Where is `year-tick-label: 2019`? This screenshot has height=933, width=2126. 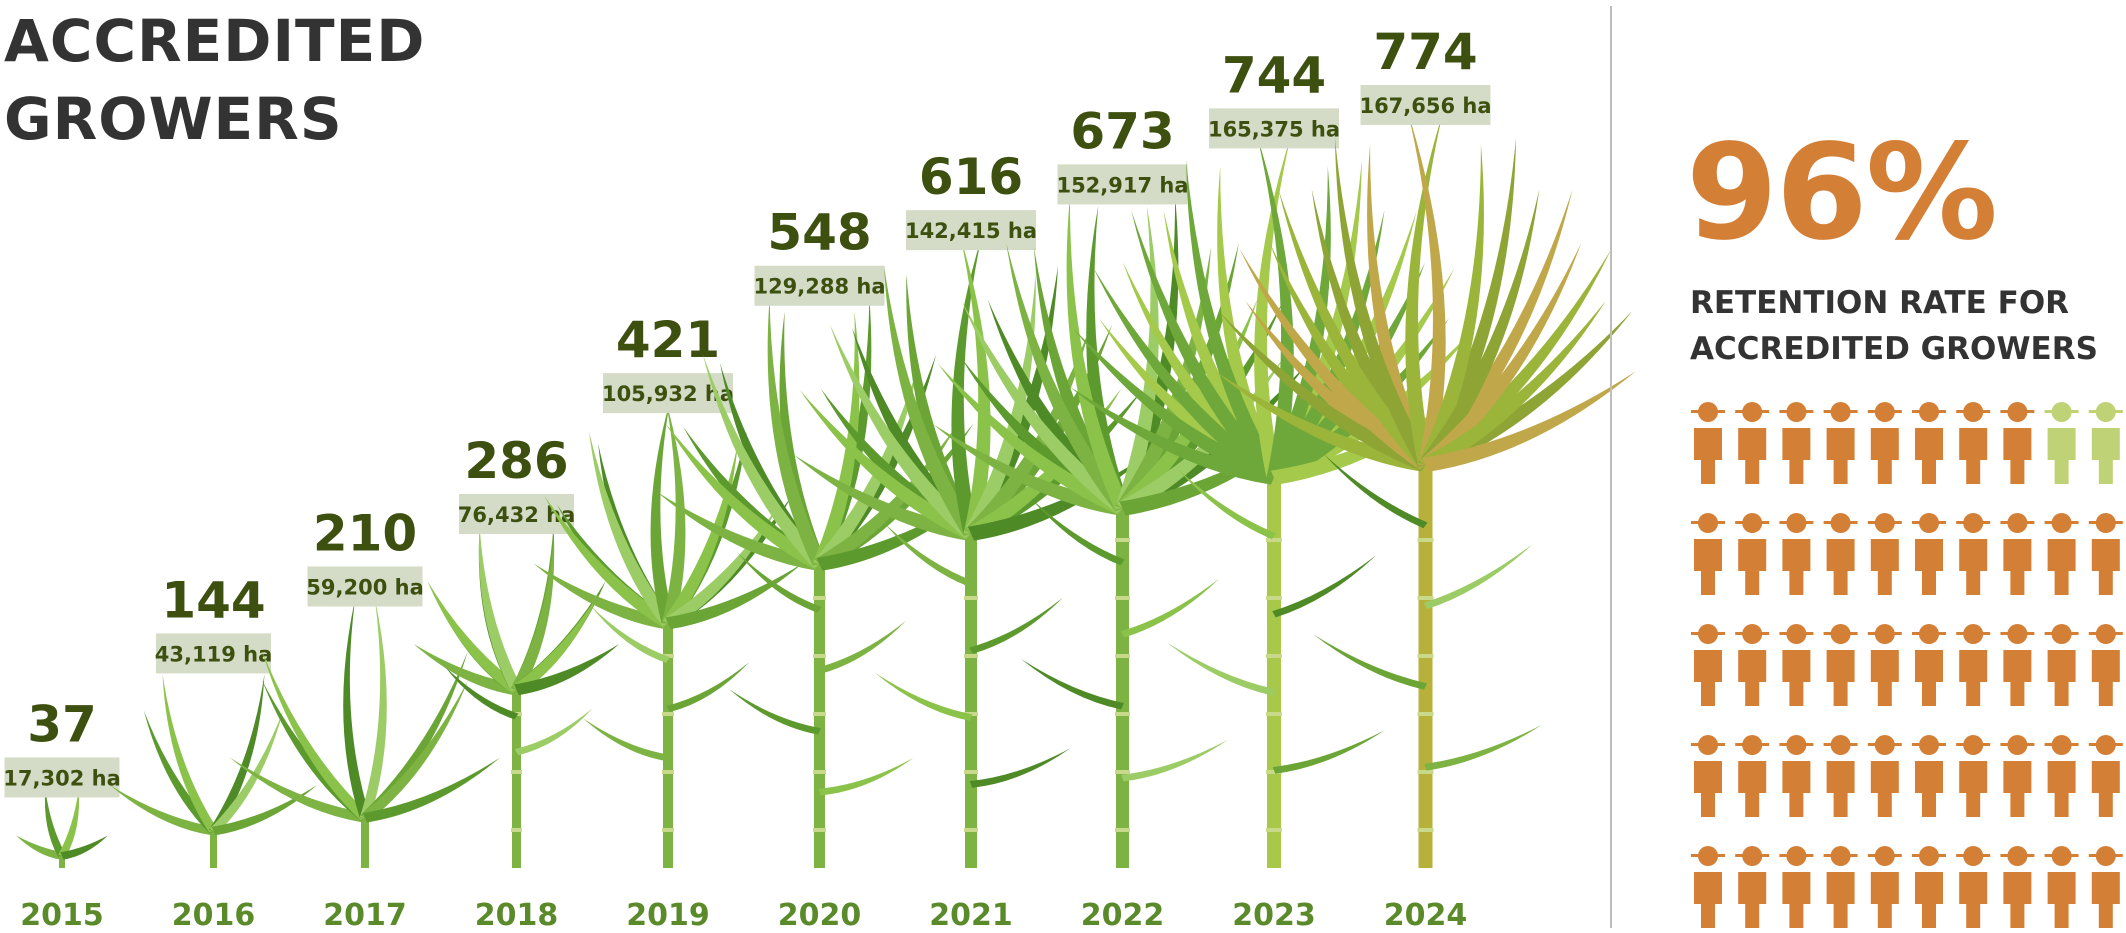
year-tick-label: 2019 is located at coordinates (668, 915).